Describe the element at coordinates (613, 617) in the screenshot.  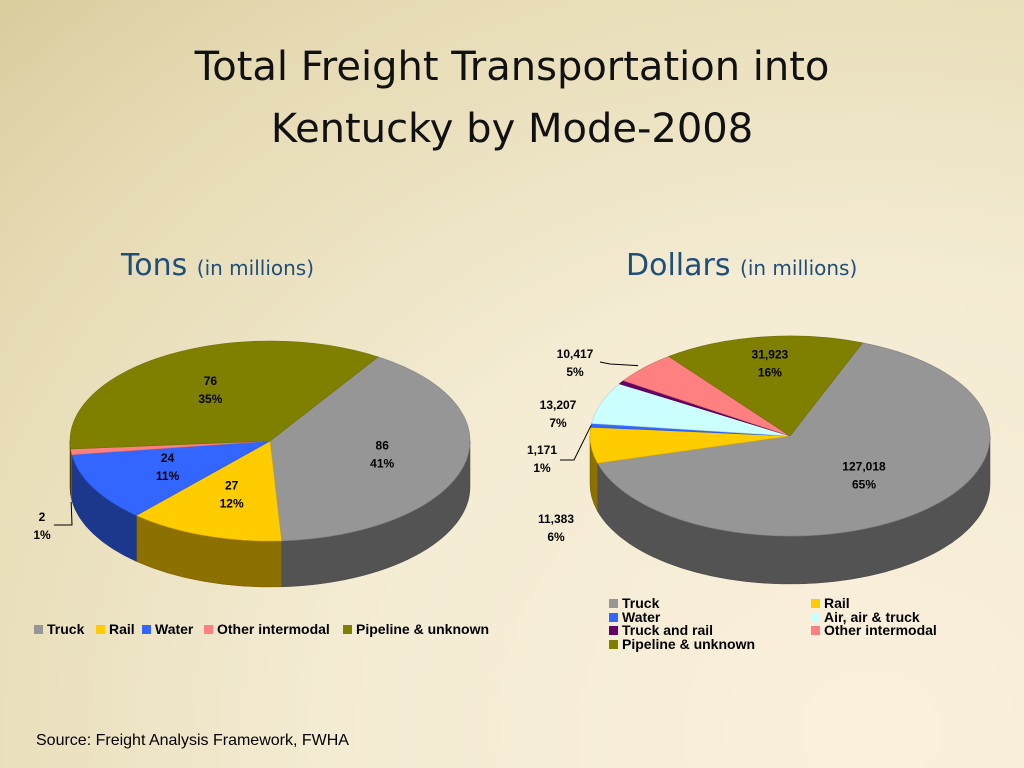
I see `dollars-legend-swatch-water` at that location.